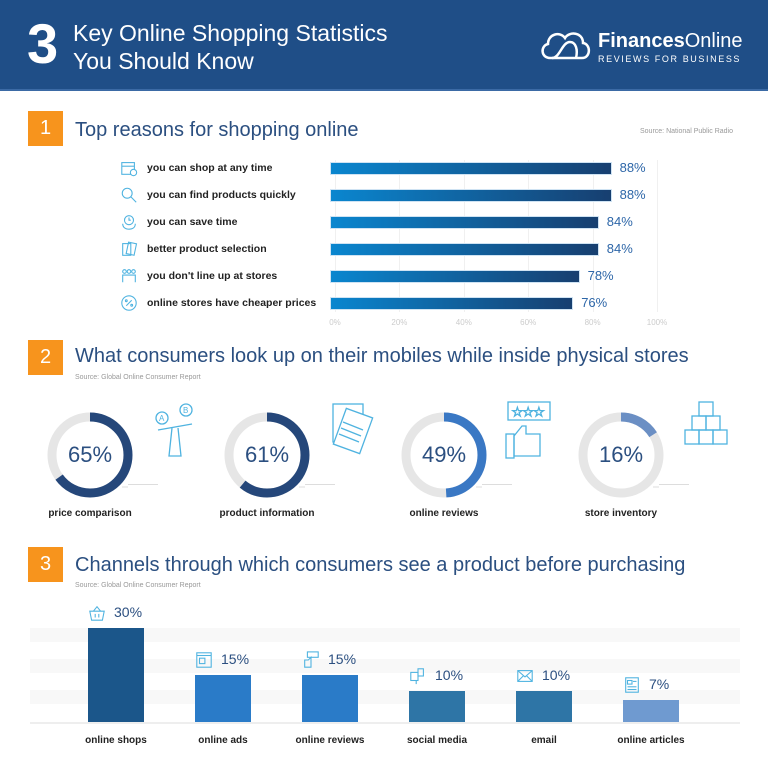 This screenshot has height=768, width=768. Describe the element at coordinates (204, 660) in the screenshot. I see `web-ad-icon` at that location.